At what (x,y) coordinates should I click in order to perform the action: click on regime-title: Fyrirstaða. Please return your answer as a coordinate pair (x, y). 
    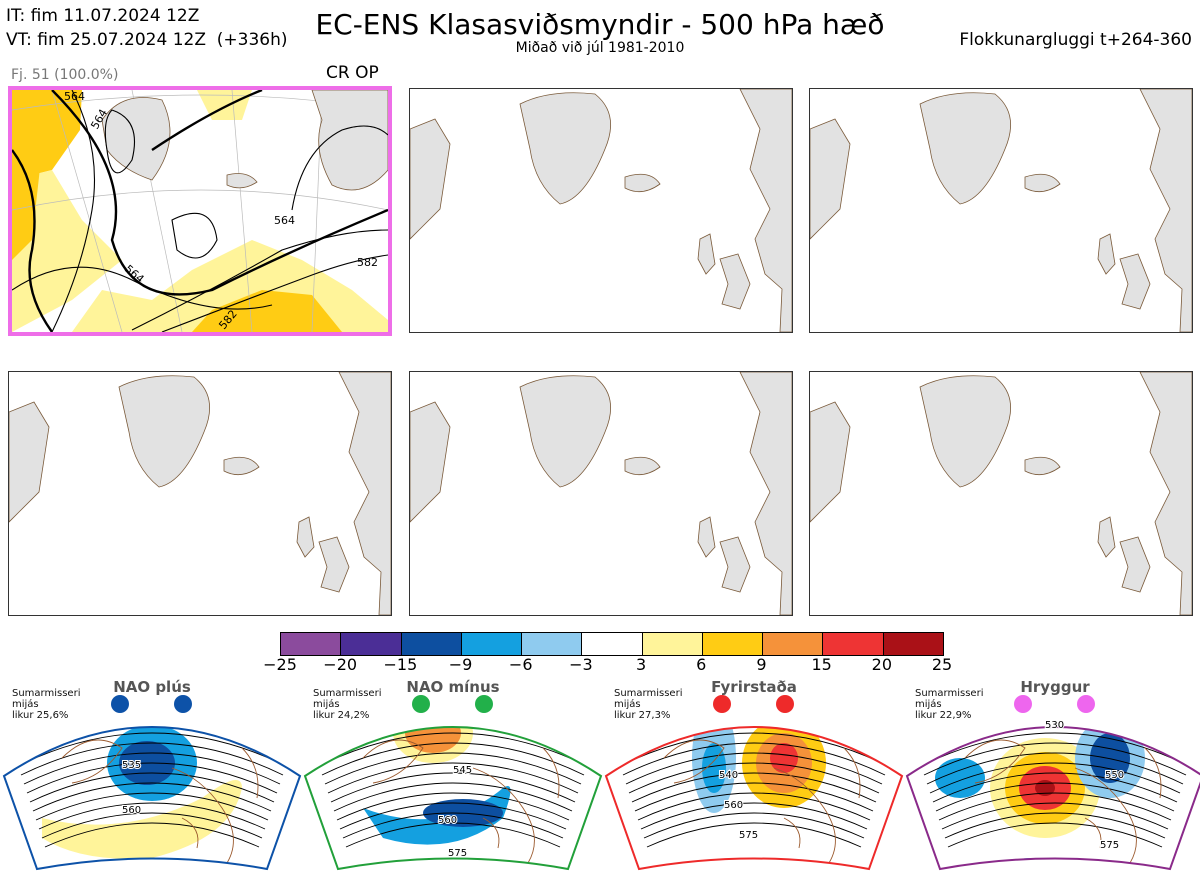
    Looking at the image, I should click on (754, 687).